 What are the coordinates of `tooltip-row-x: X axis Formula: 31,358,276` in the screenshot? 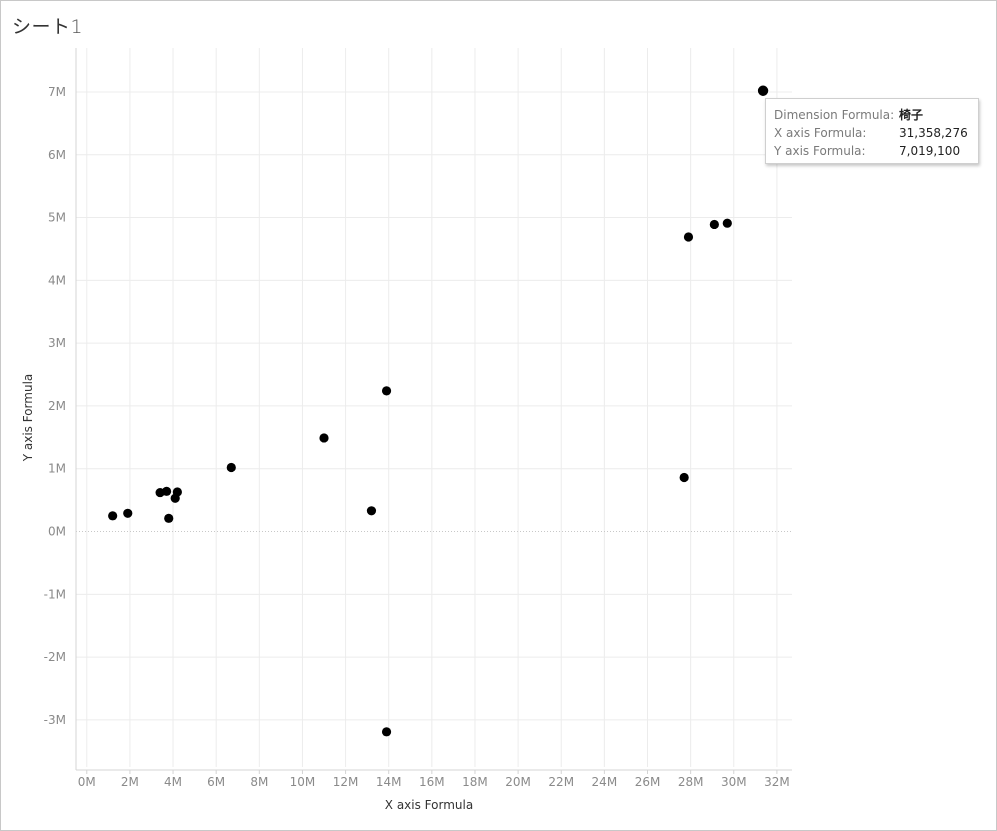 It's located at (872, 133).